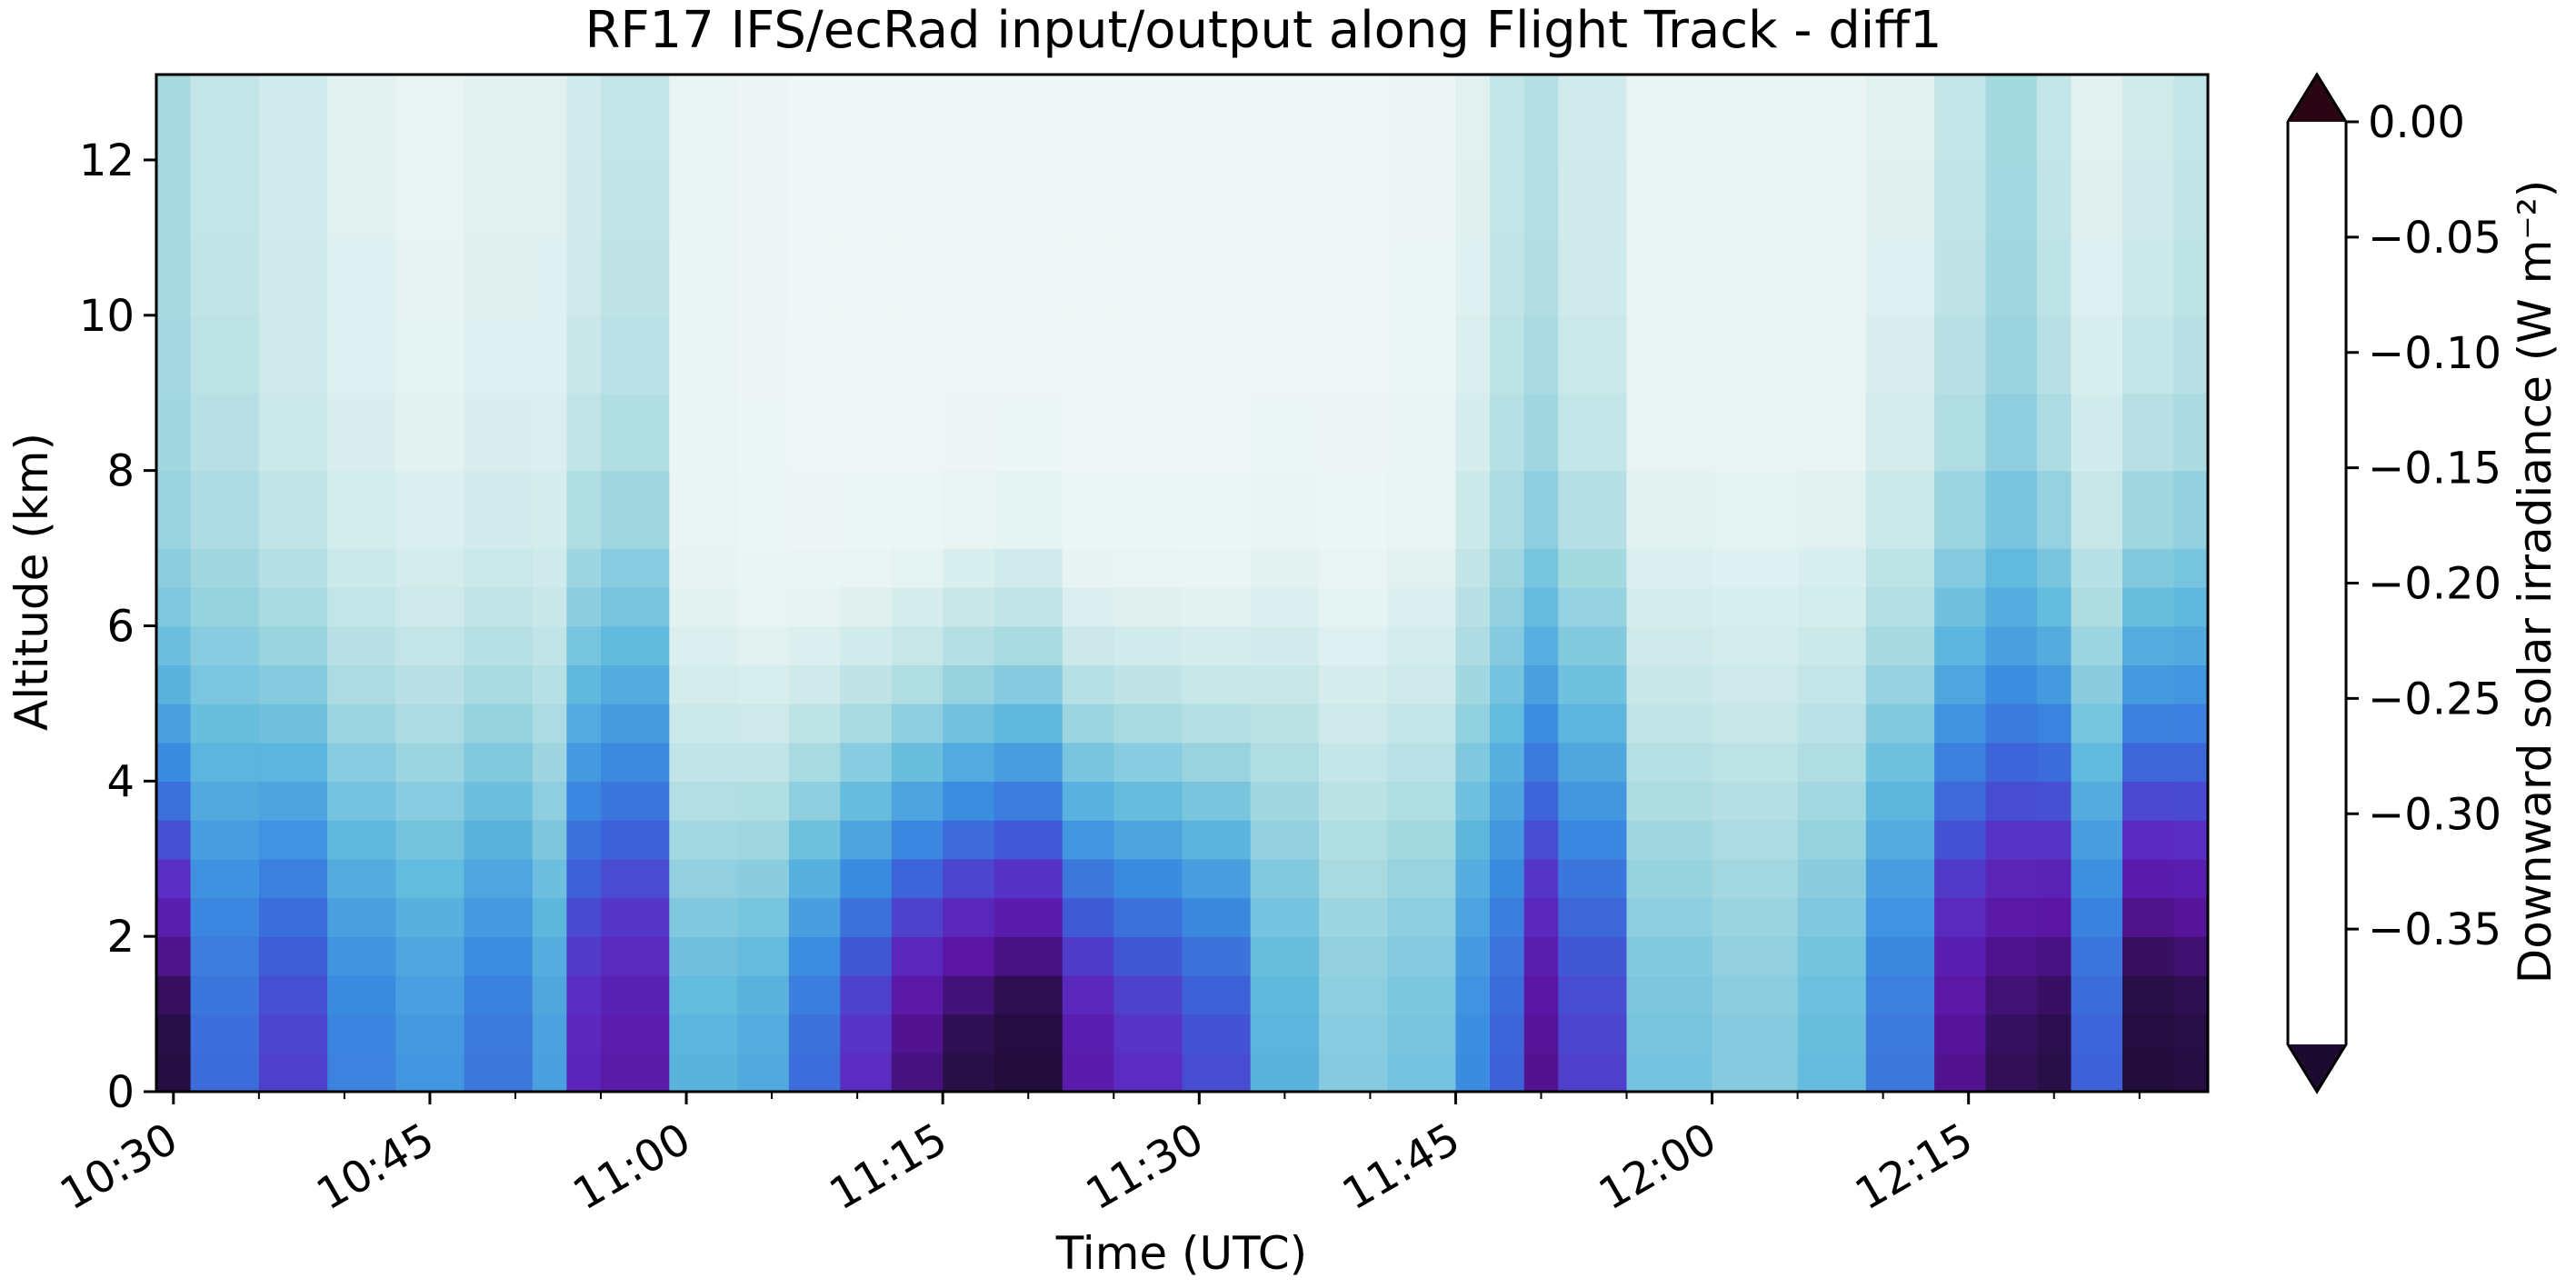 This screenshot has width=2576, height=1288. I want to click on x-tick-label: 10:45, so click(376, 1167).